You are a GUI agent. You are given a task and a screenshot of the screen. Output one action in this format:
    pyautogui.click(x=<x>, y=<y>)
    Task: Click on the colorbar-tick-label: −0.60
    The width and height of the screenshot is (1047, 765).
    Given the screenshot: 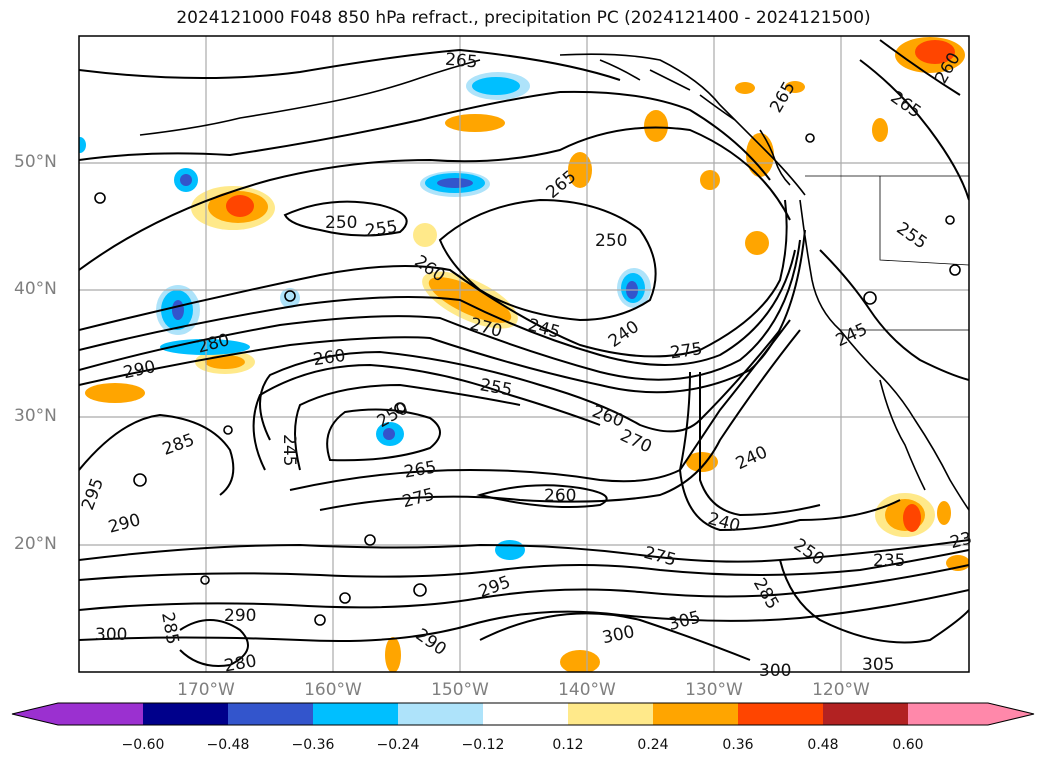 What is the action you would take?
    pyautogui.click(x=143, y=745)
    